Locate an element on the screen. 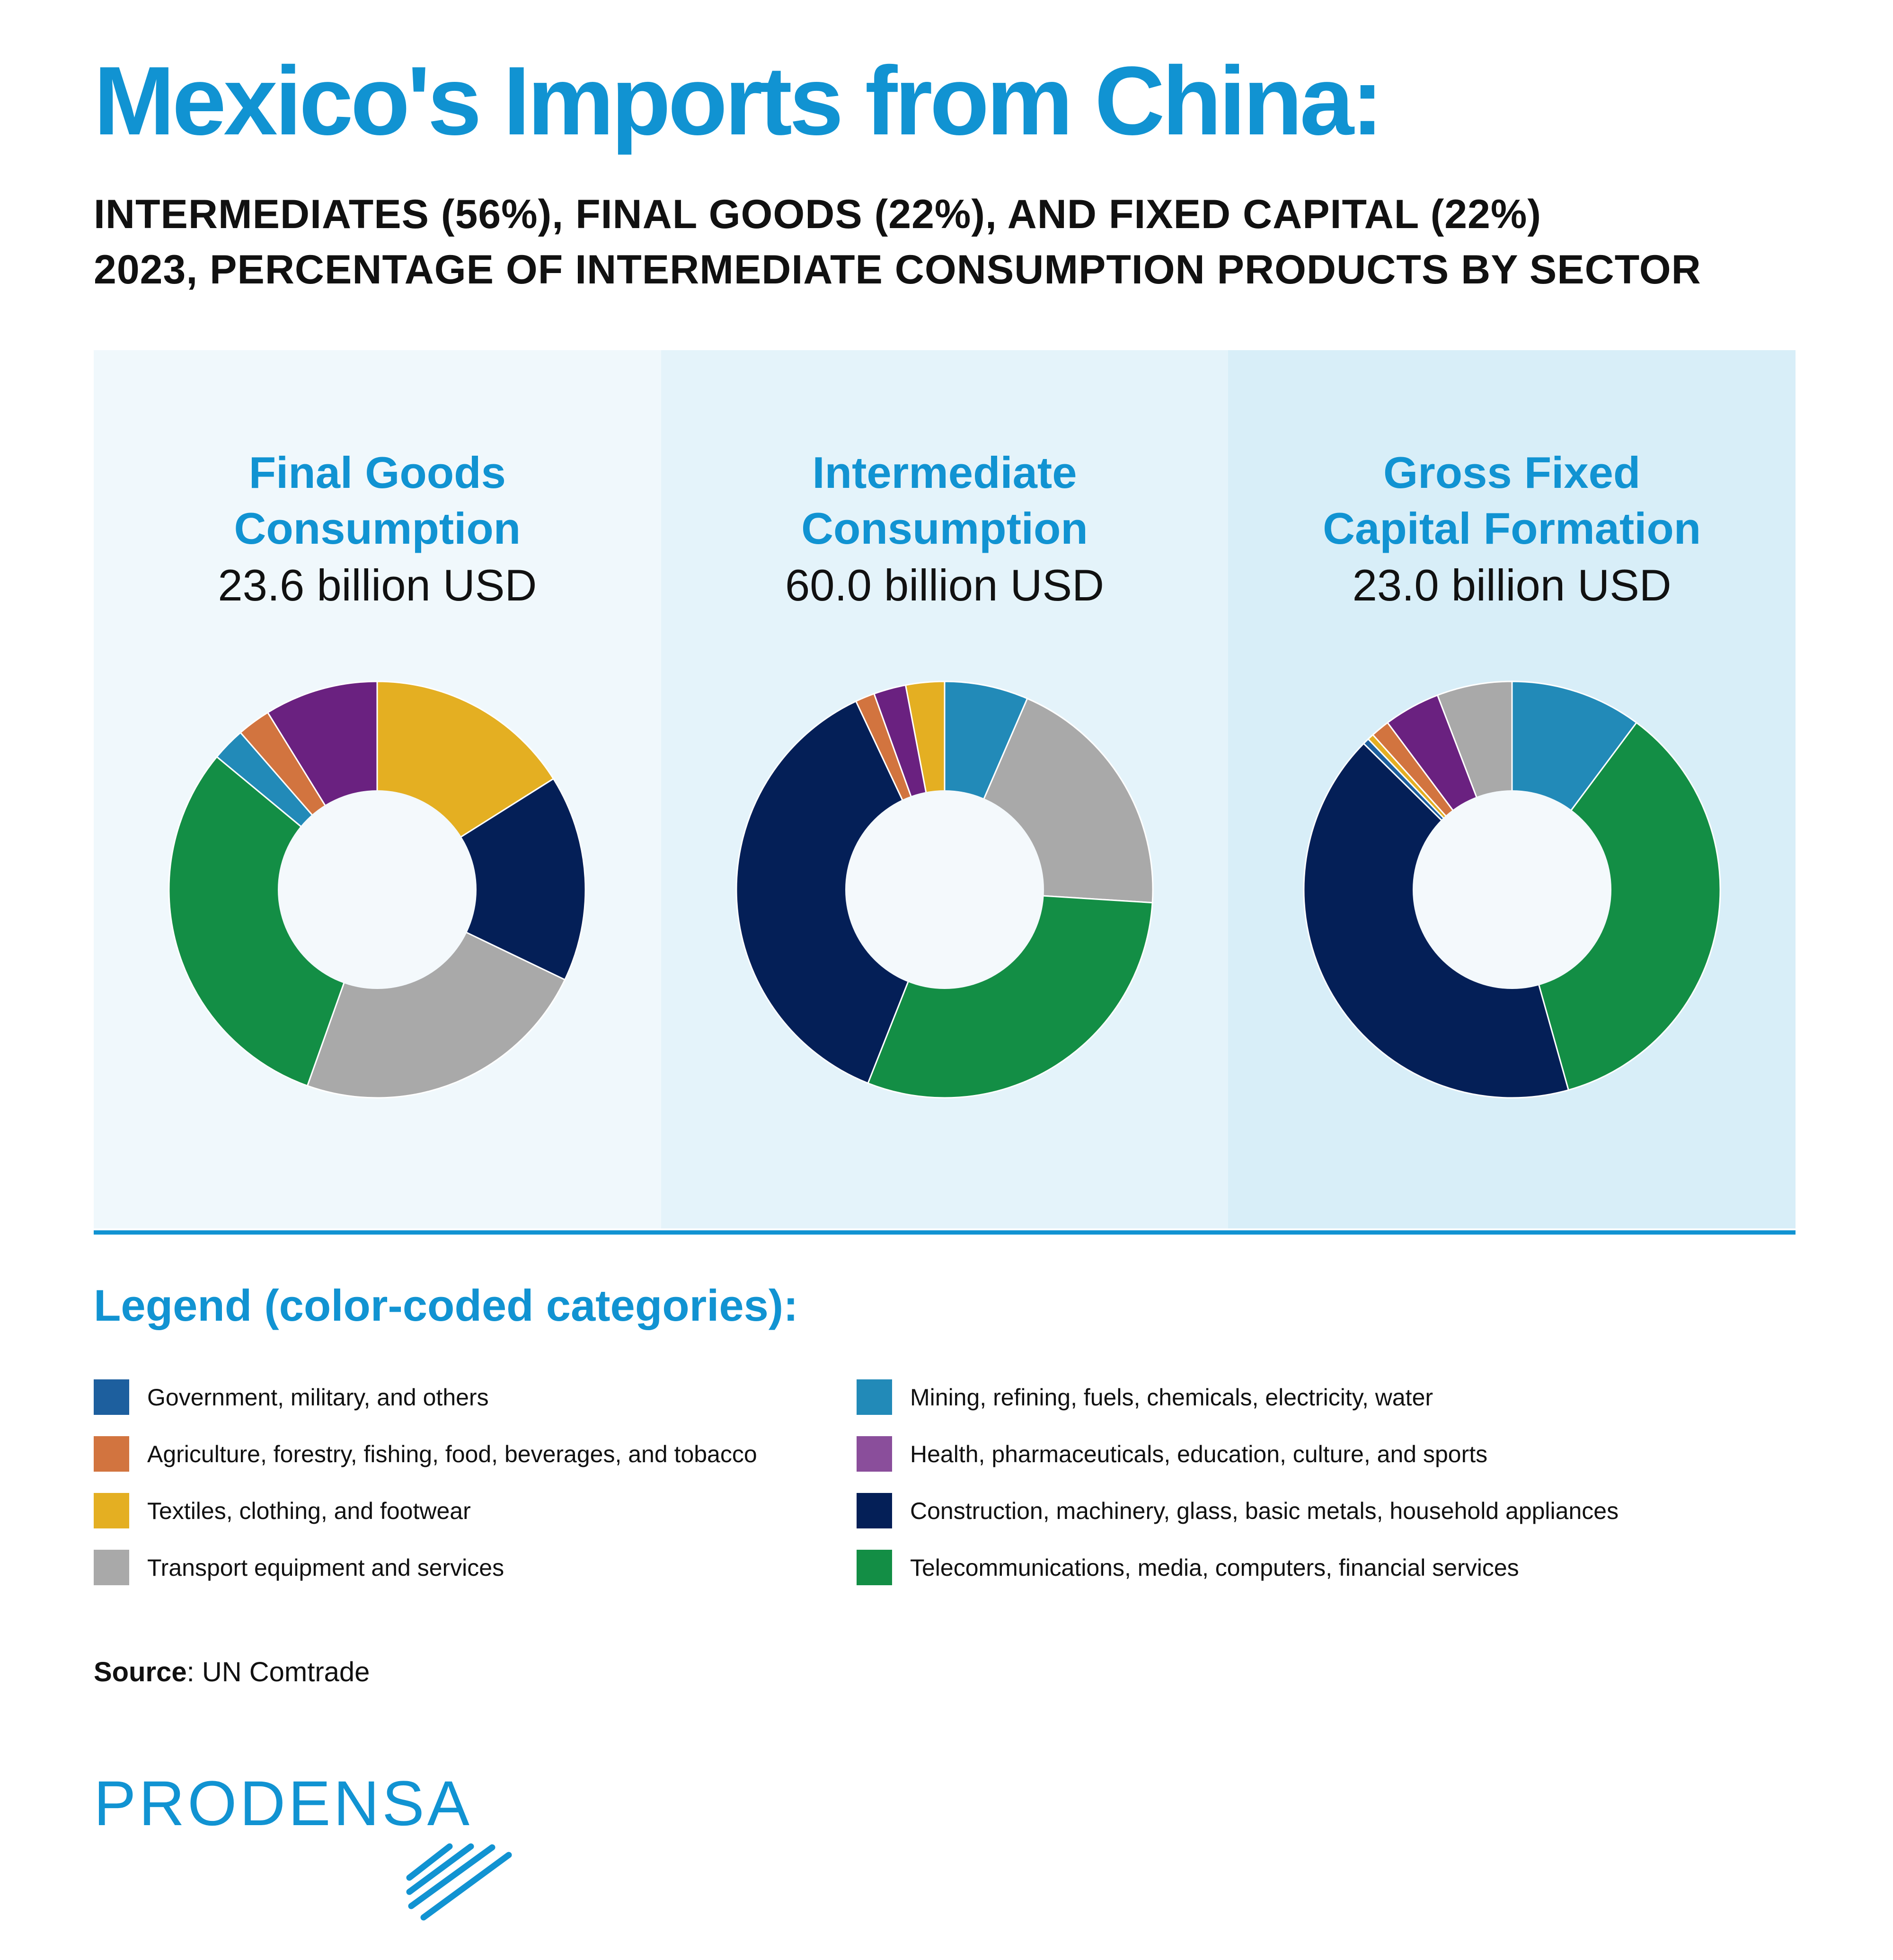 The width and height of the screenshot is (1893, 1960). legend-label: Textiles, clothing, and footwear is located at coordinates (309, 1510).